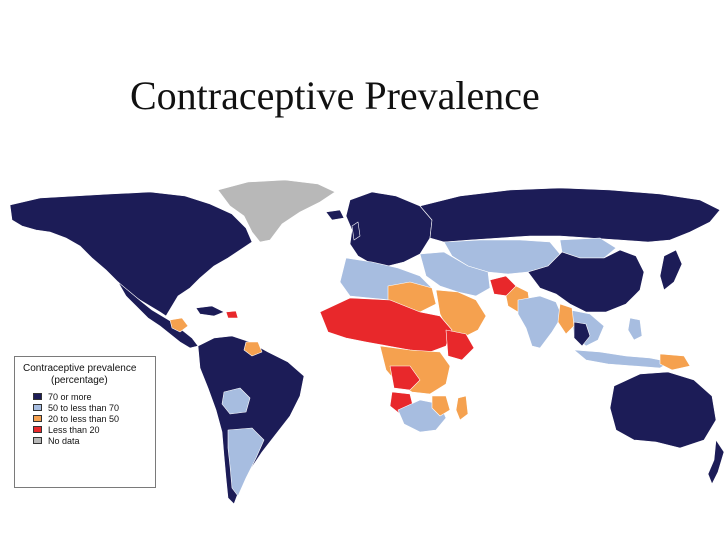 The width and height of the screenshot is (728, 546). What do you see at coordinates (622, 359) in the screenshot?
I see `region-indonesia` at bounding box center [622, 359].